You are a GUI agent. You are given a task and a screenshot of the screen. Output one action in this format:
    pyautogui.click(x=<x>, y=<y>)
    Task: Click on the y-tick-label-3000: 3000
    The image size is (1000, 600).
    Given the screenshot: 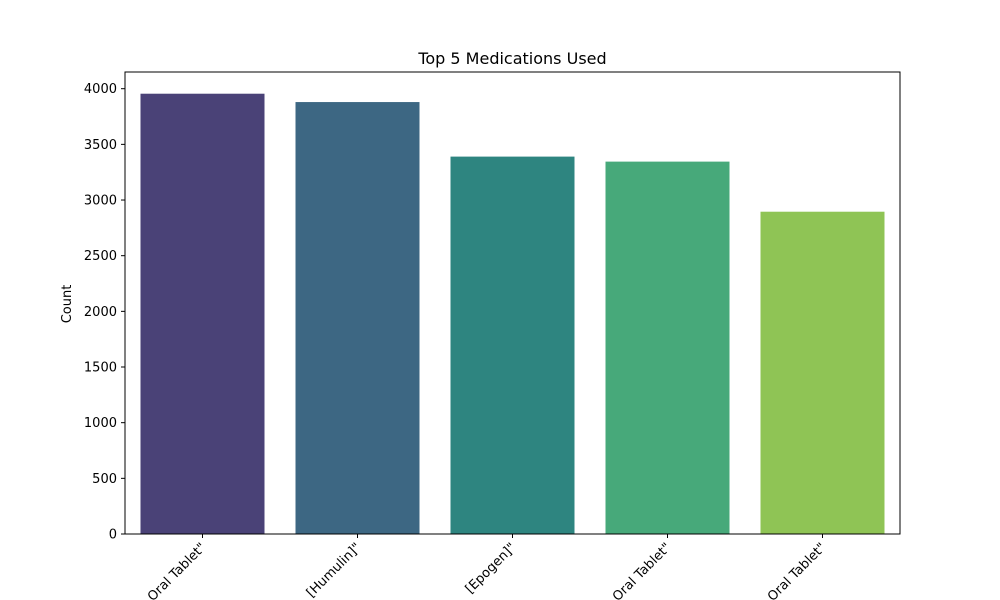 What is the action you would take?
    pyautogui.click(x=100, y=201)
    